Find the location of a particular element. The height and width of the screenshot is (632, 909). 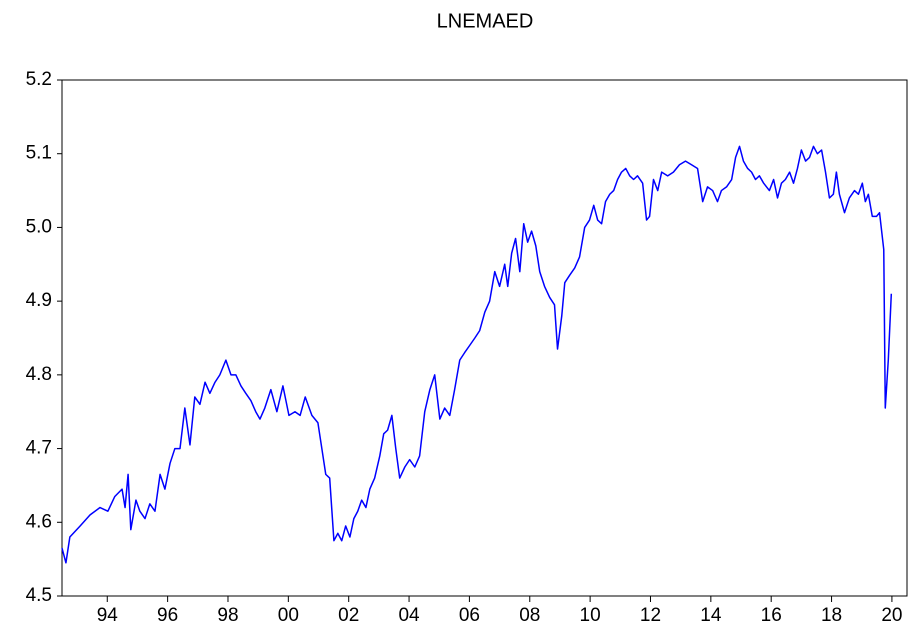

x-tick-label: 14 is located at coordinates (711, 615).